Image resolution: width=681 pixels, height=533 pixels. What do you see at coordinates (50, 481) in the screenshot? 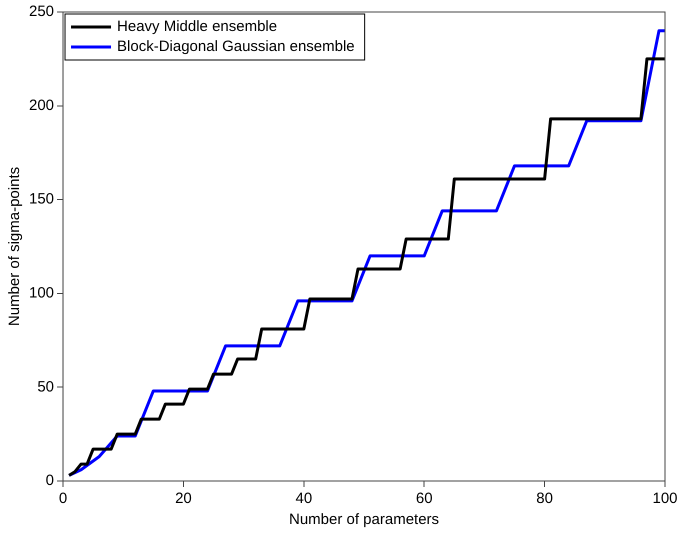
I see `y-tick-label: 0` at bounding box center [50, 481].